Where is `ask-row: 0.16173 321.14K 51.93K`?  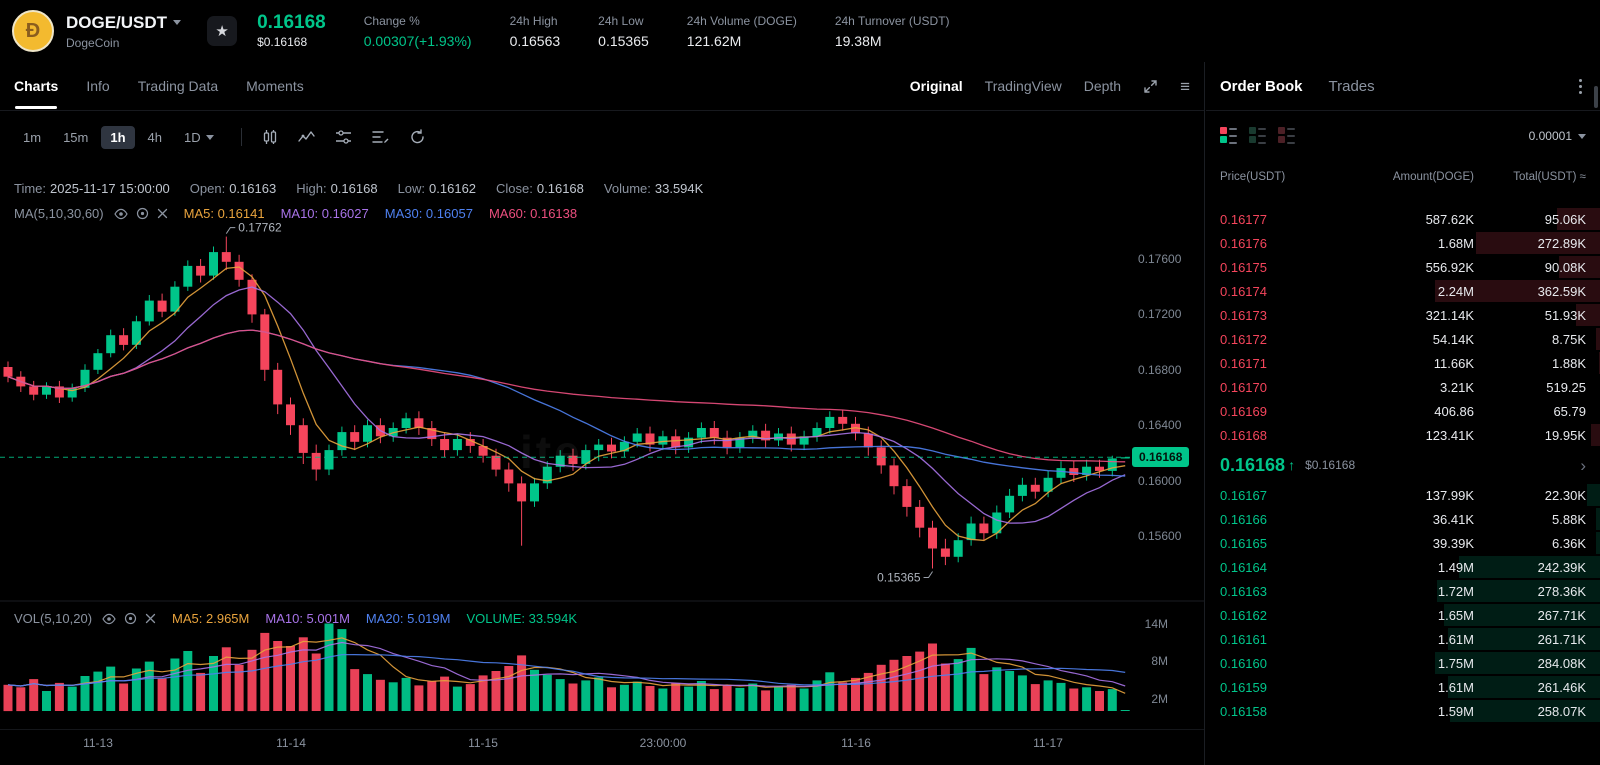 ask-row: 0.16173 321.14K 51.93K is located at coordinates (1403, 315).